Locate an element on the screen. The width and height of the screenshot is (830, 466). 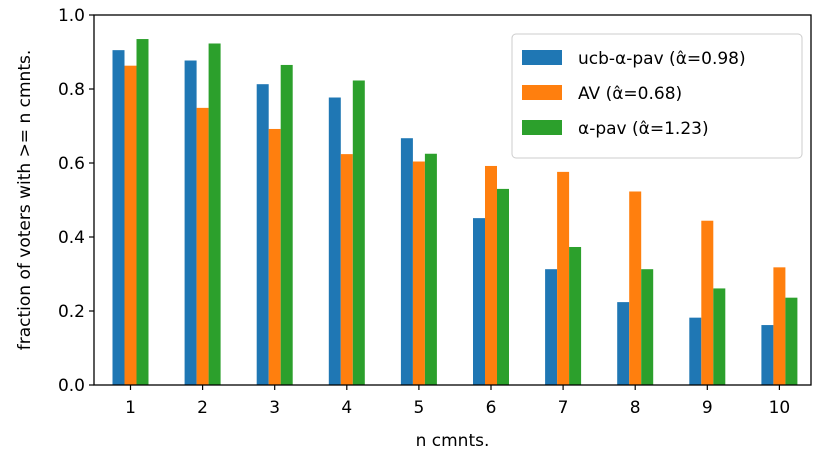
legend-label-series3: α-pav (α̂=1.23) is located at coordinates (643, 129).